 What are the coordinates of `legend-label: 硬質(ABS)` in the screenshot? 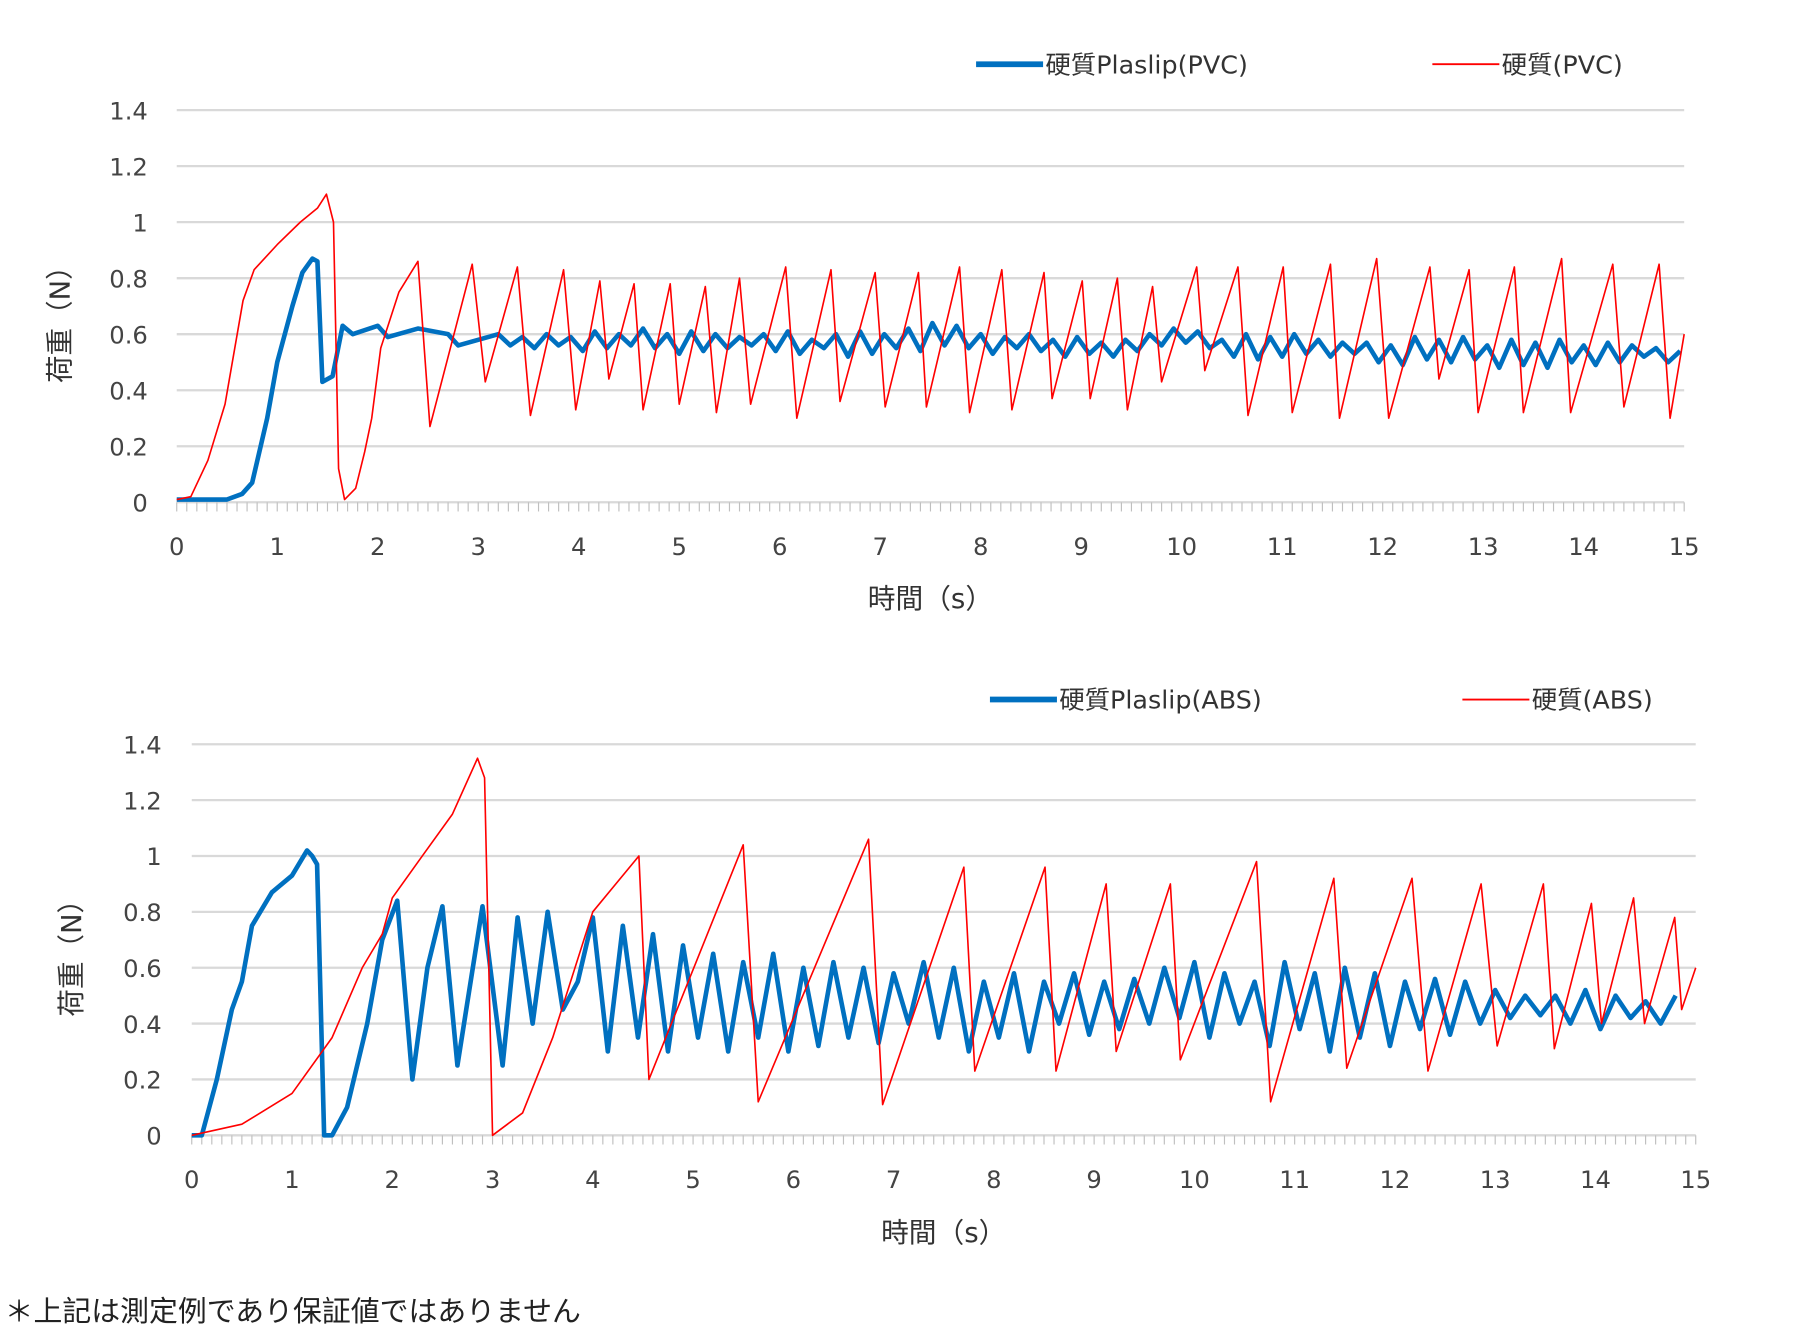 It's located at (1592, 700).